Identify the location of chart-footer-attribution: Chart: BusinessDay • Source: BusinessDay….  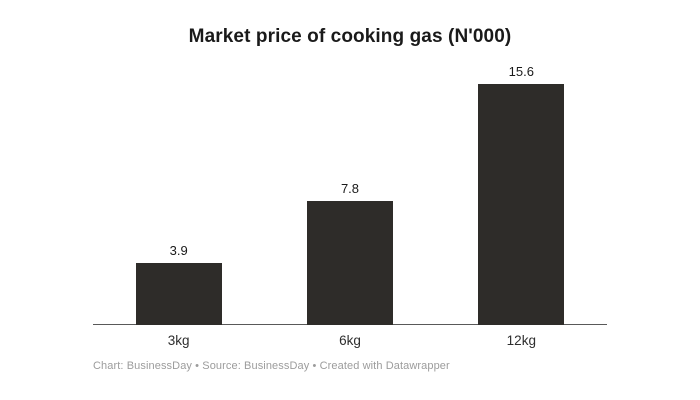
(271, 366).